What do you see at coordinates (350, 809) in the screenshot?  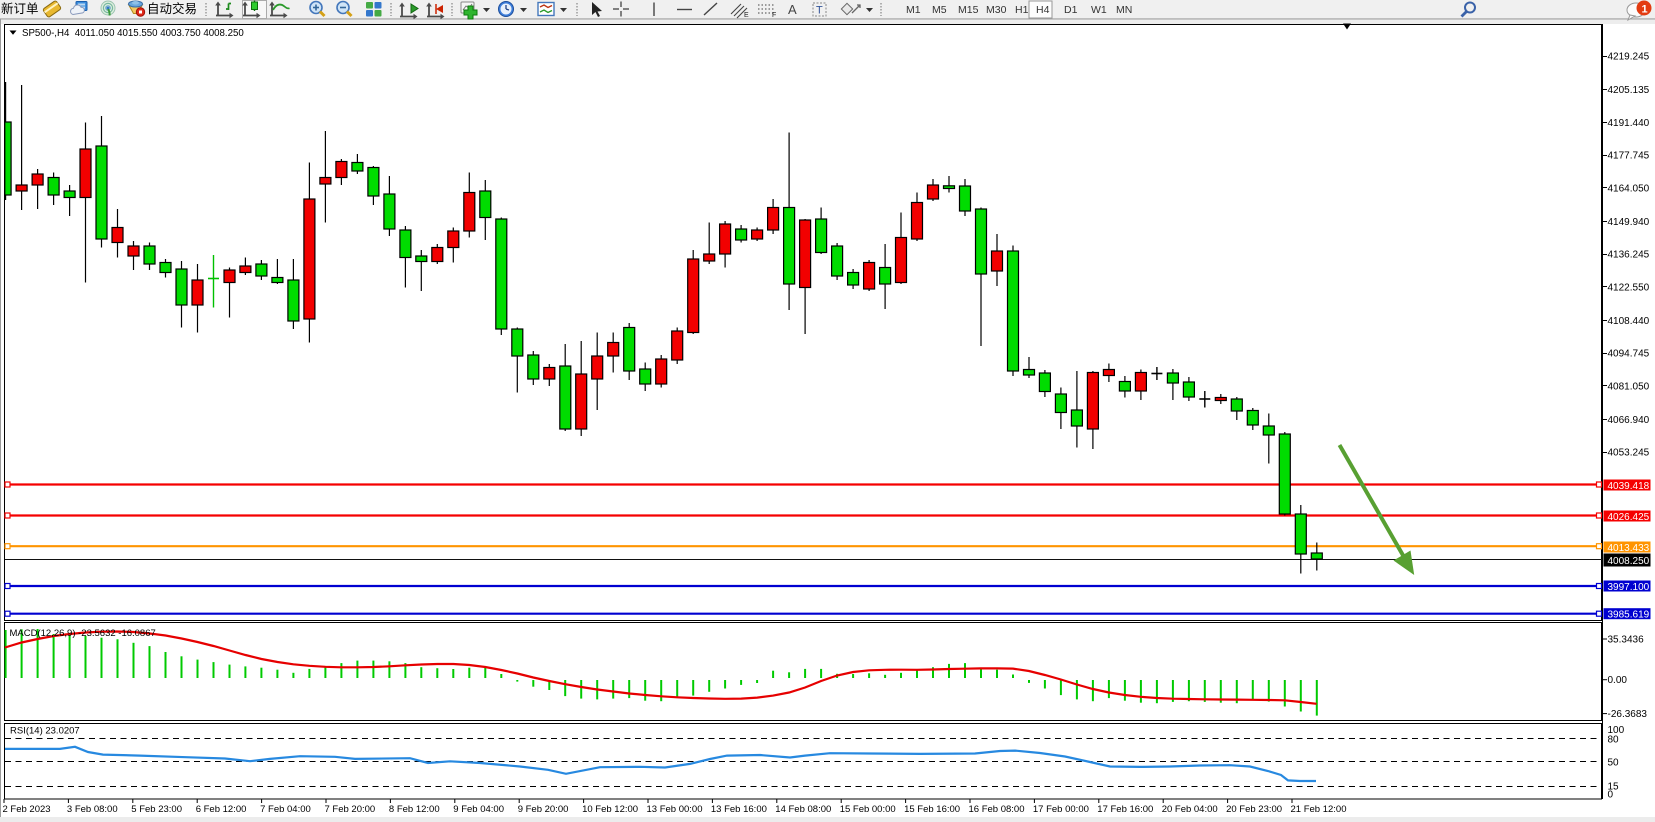 I see `svg-text: 7 Feb 20:00` at bounding box center [350, 809].